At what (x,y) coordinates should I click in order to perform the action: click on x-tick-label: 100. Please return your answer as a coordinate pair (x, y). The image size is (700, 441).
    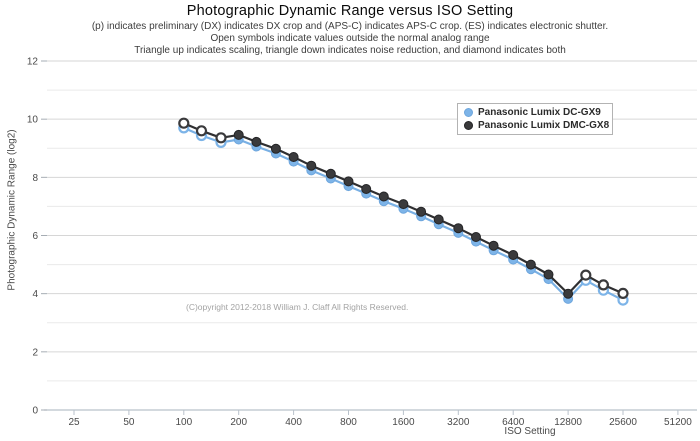
    Looking at the image, I should click on (183, 422).